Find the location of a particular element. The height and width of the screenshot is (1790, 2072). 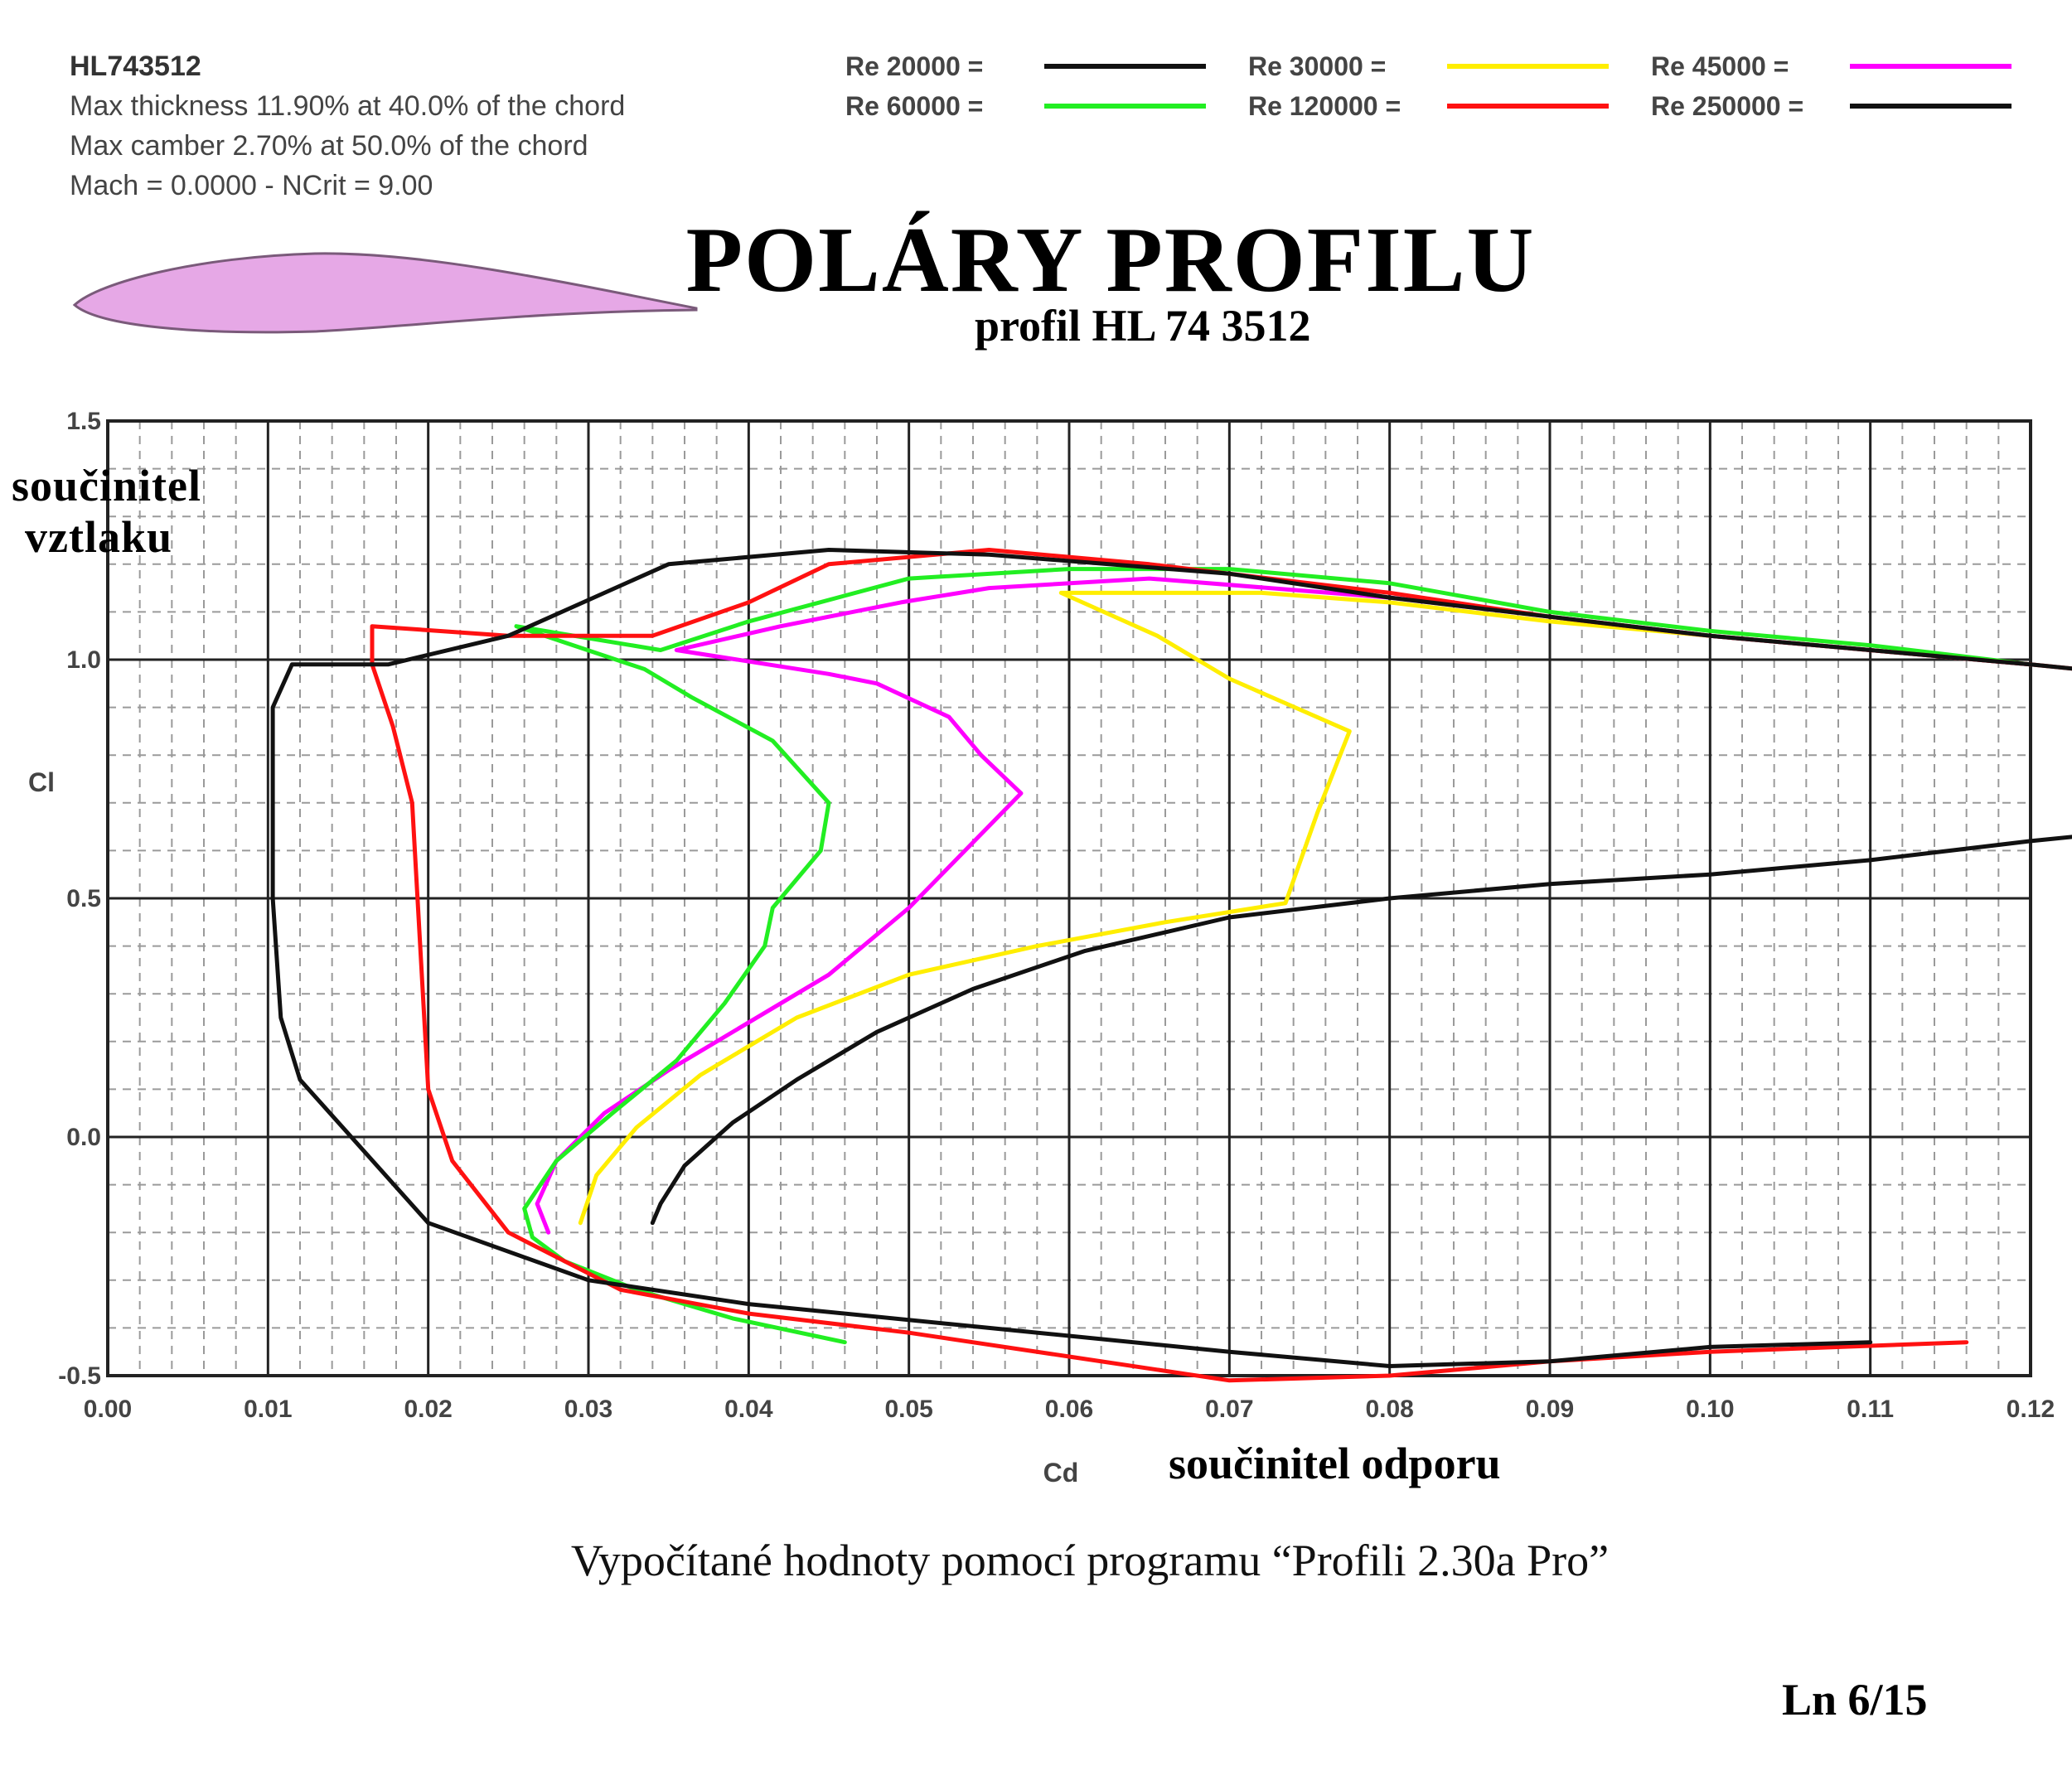

legend-label: Re 20000 = is located at coordinates (914, 66).